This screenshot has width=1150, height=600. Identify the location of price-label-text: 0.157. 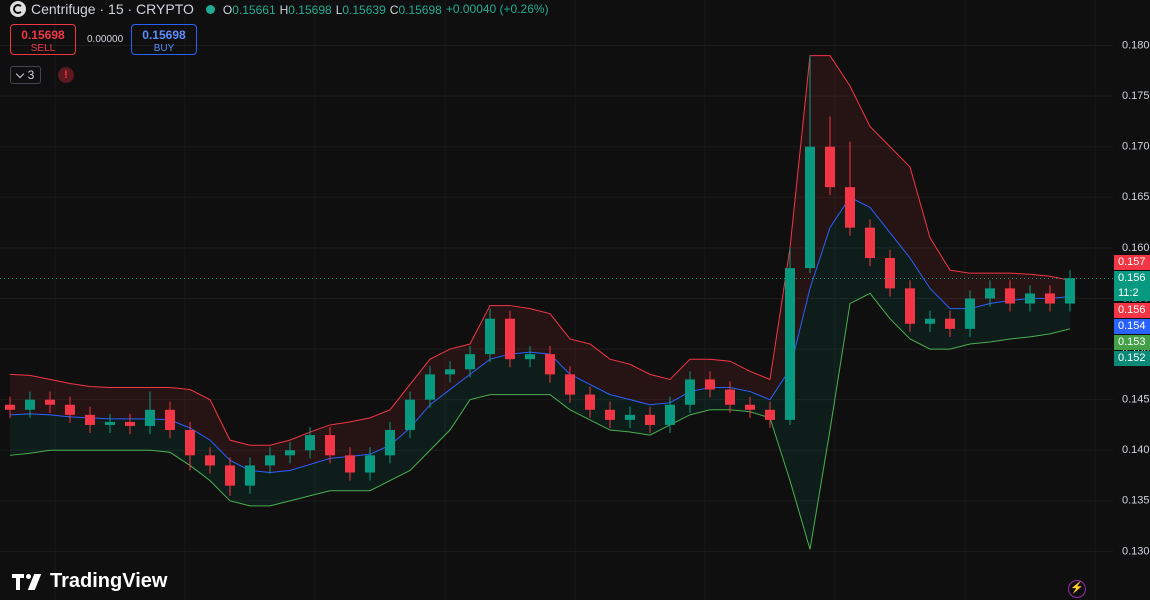
(1132, 262).